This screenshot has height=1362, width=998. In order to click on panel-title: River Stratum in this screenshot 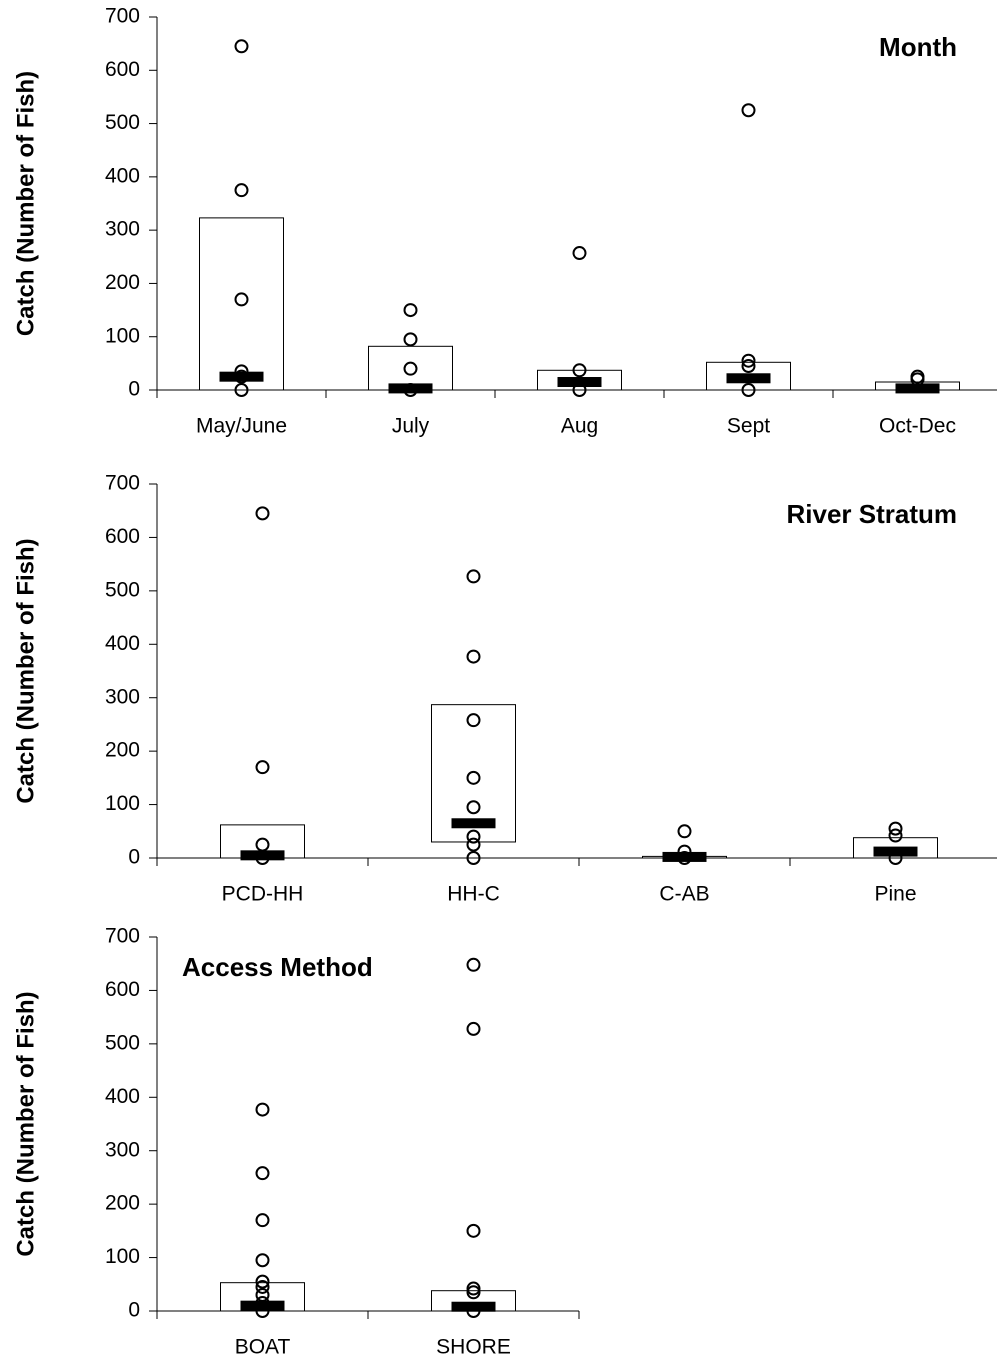, I will do `click(872, 514)`.